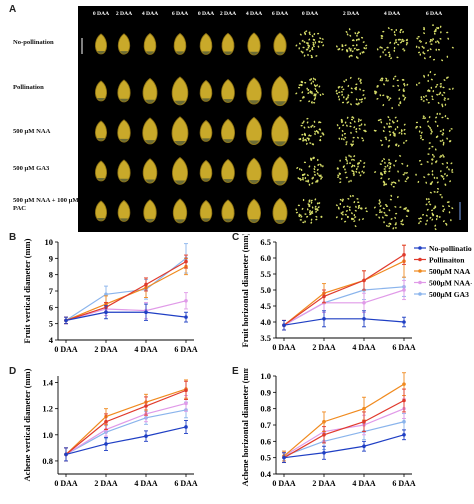 The width and height of the screenshot is (474, 504). I want to click on fruit-r2-c3, so click(180, 131).